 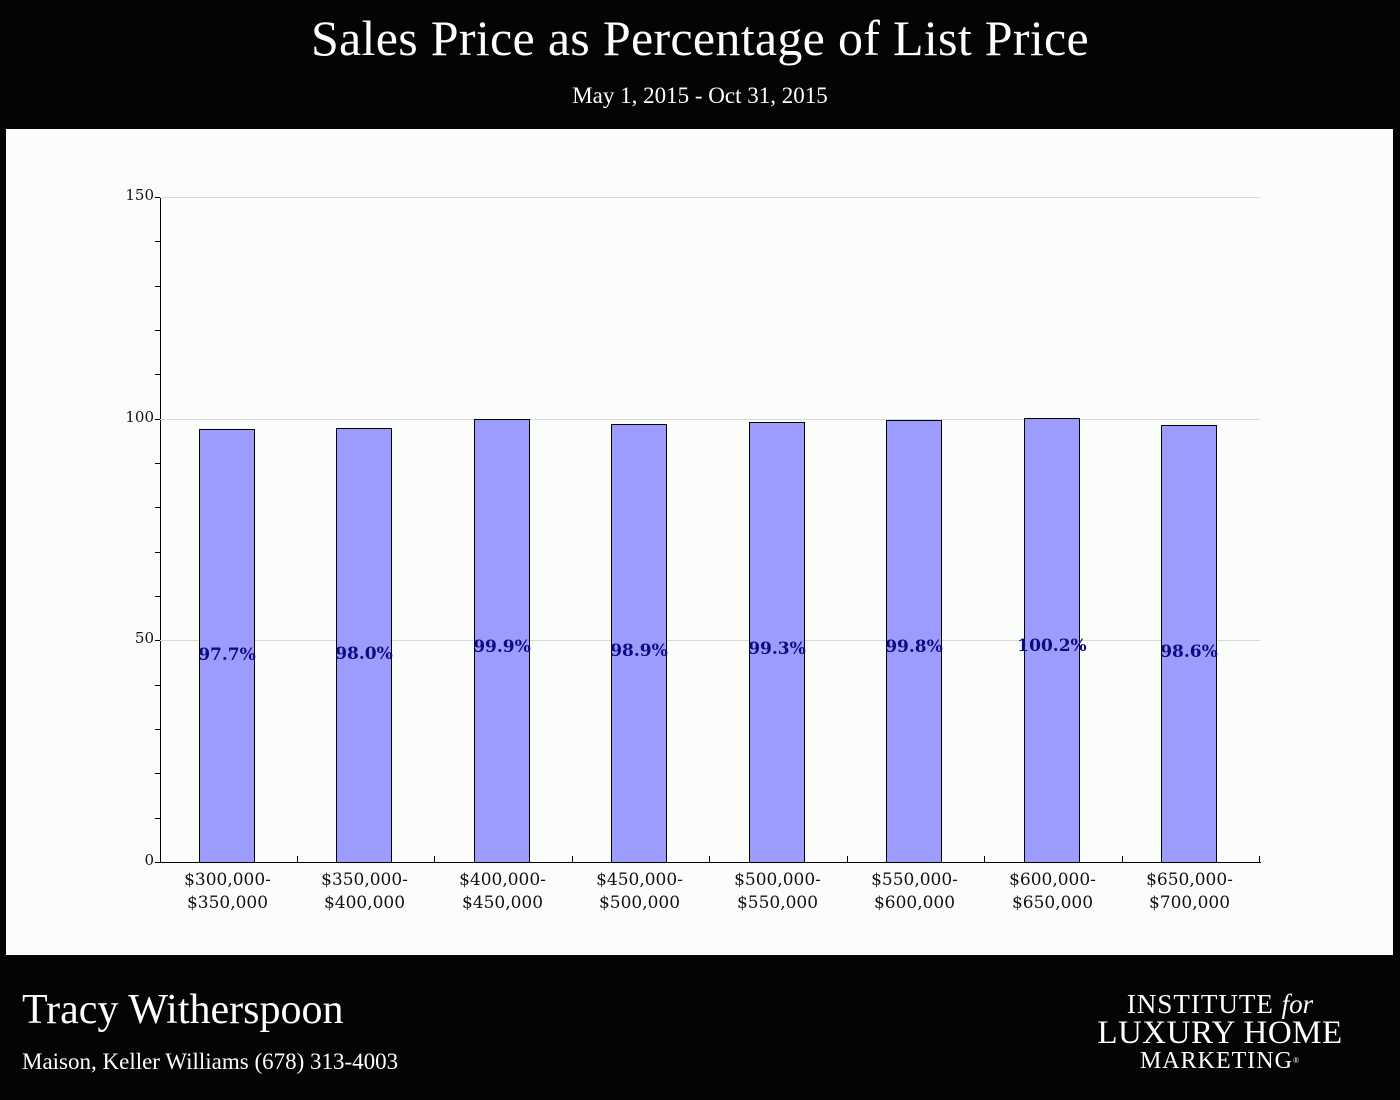 I want to click on x-tick-label: $350,000- $400,000, so click(x=364, y=892).